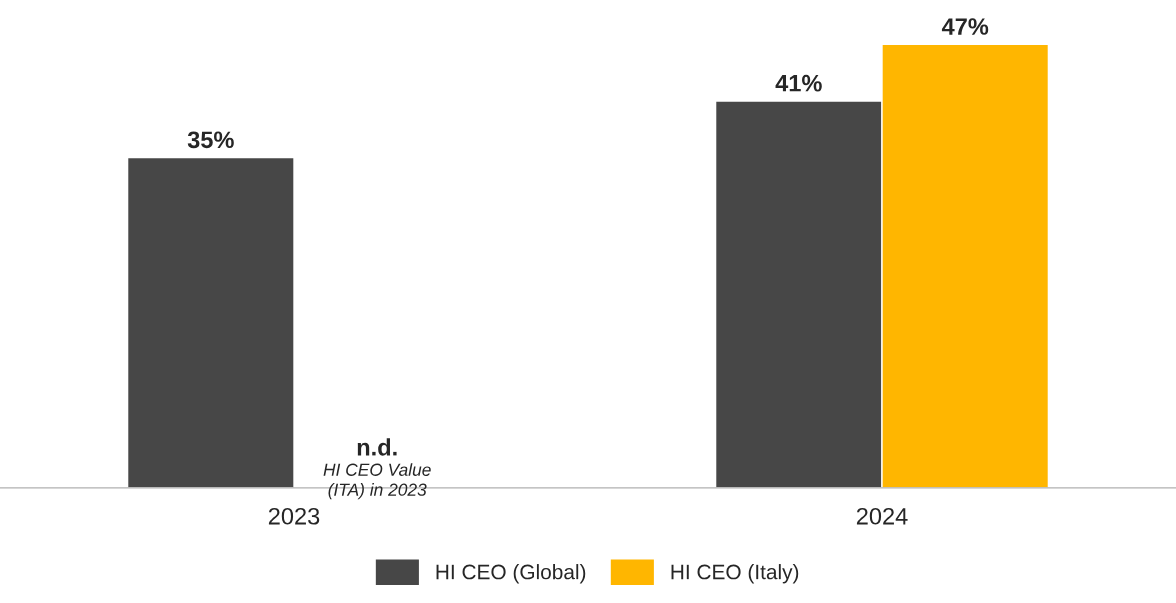 Image resolution: width=1176 pixels, height=603 pixels. What do you see at coordinates (377, 481) in the screenshot?
I see `annotation: HI CEO Value (ITA) in 2023` at bounding box center [377, 481].